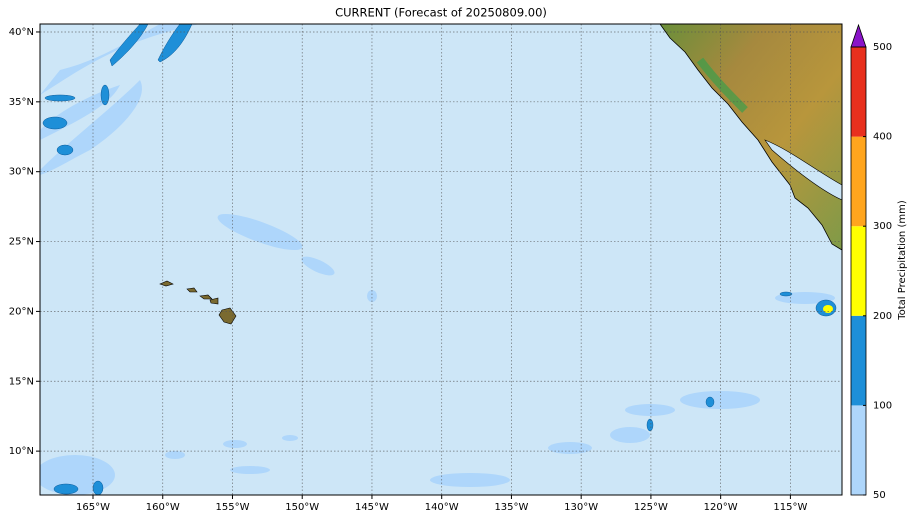  Describe the element at coordinates (21, 102) in the screenshot. I see `y-tick-label: 35°N` at that location.